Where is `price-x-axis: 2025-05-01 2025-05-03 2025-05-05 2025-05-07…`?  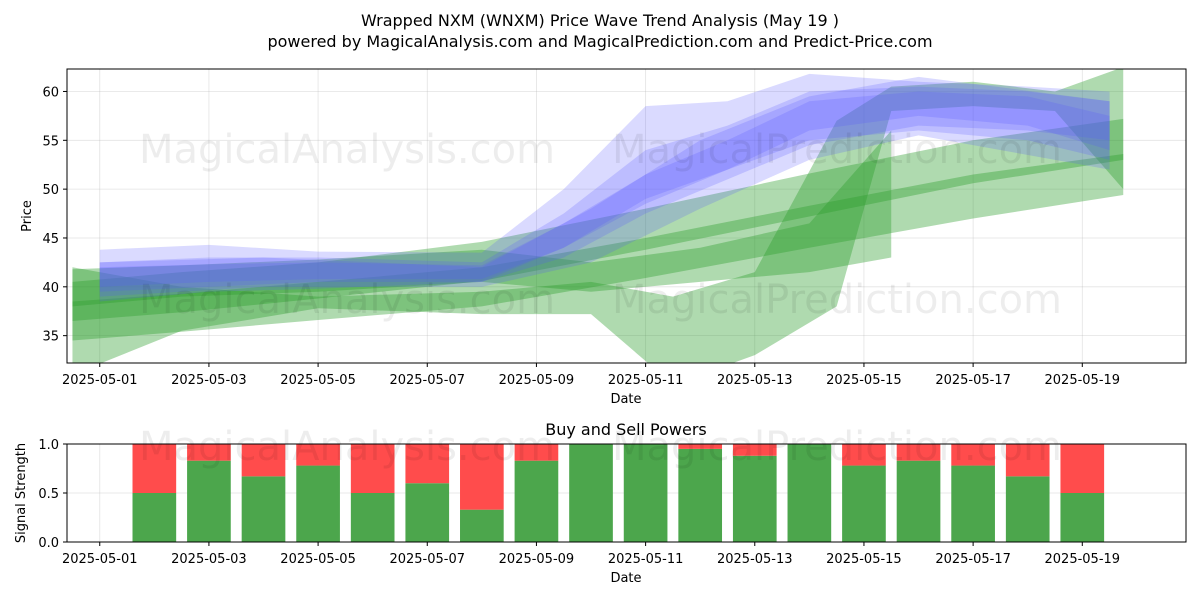 price-x-axis: 2025-05-01 2025-05-03 2025-05-05 2025-05-07… is located at coordinates (591, 375).